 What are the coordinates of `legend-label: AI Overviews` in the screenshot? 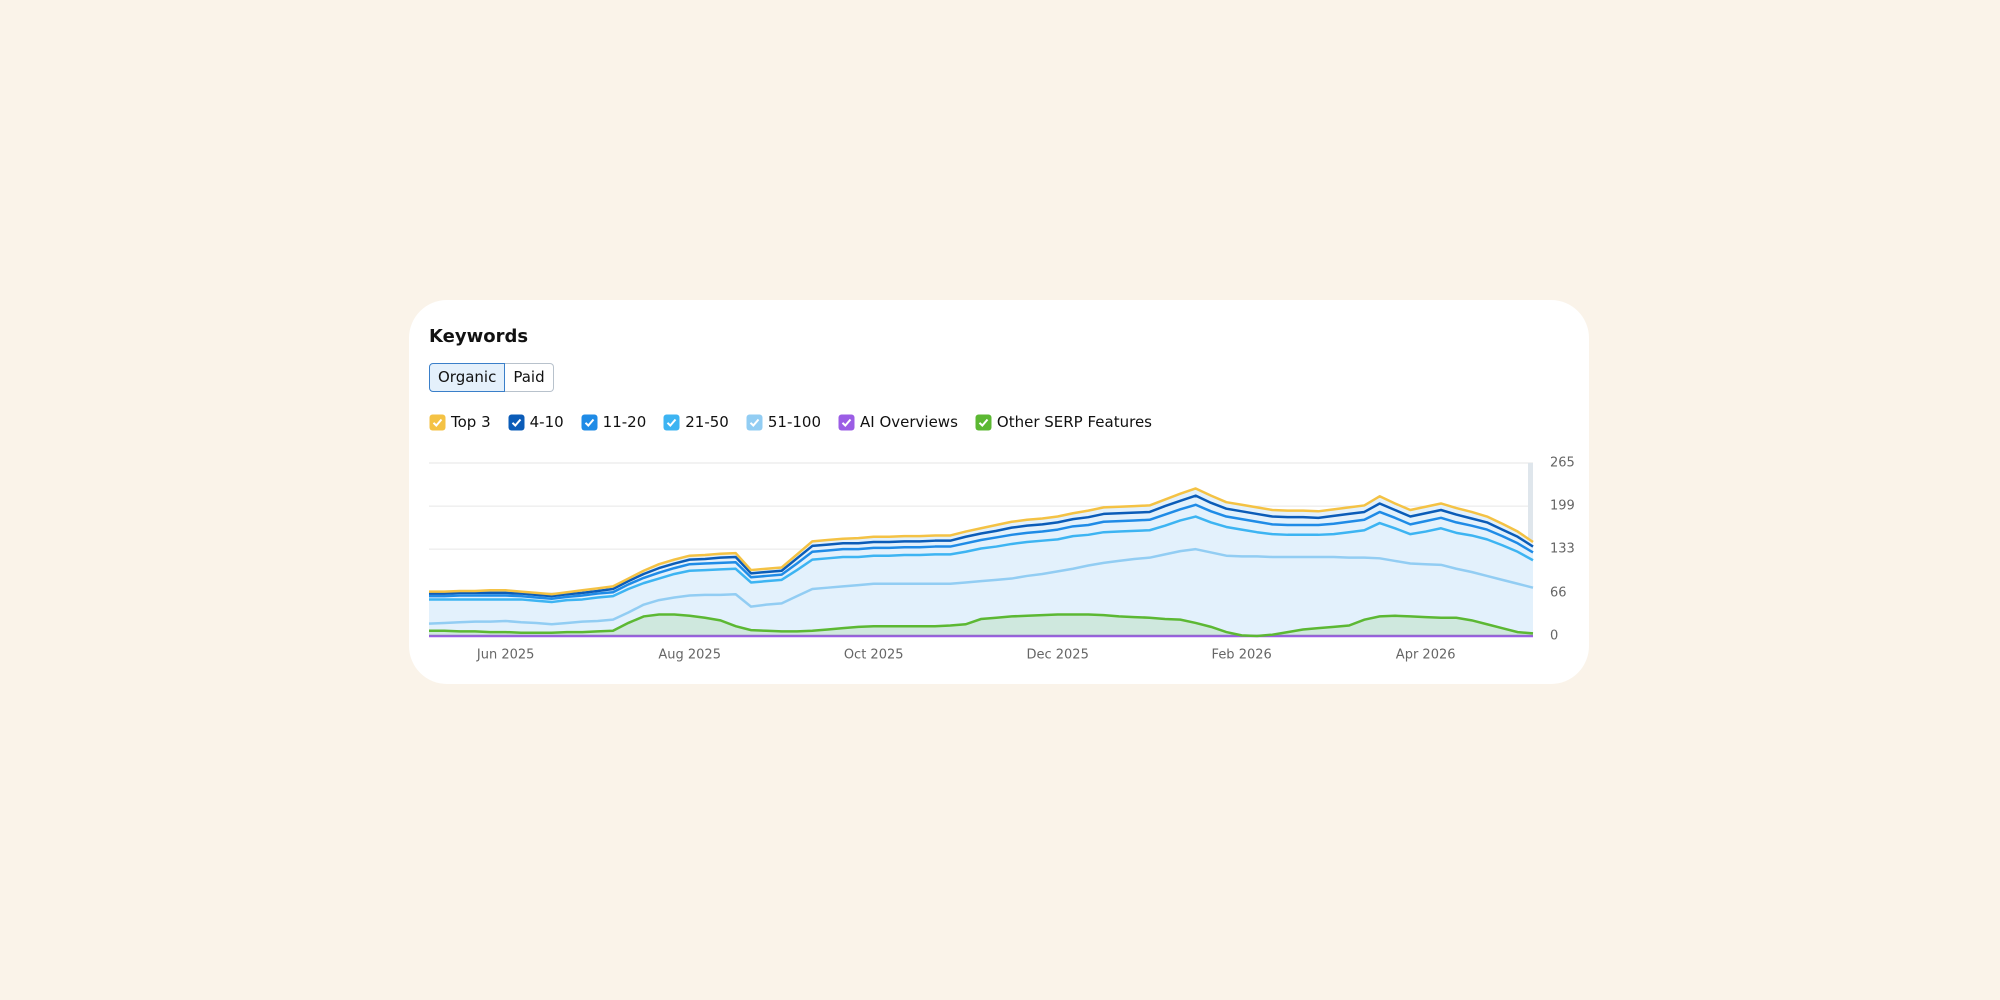 It's located at (909, 422).